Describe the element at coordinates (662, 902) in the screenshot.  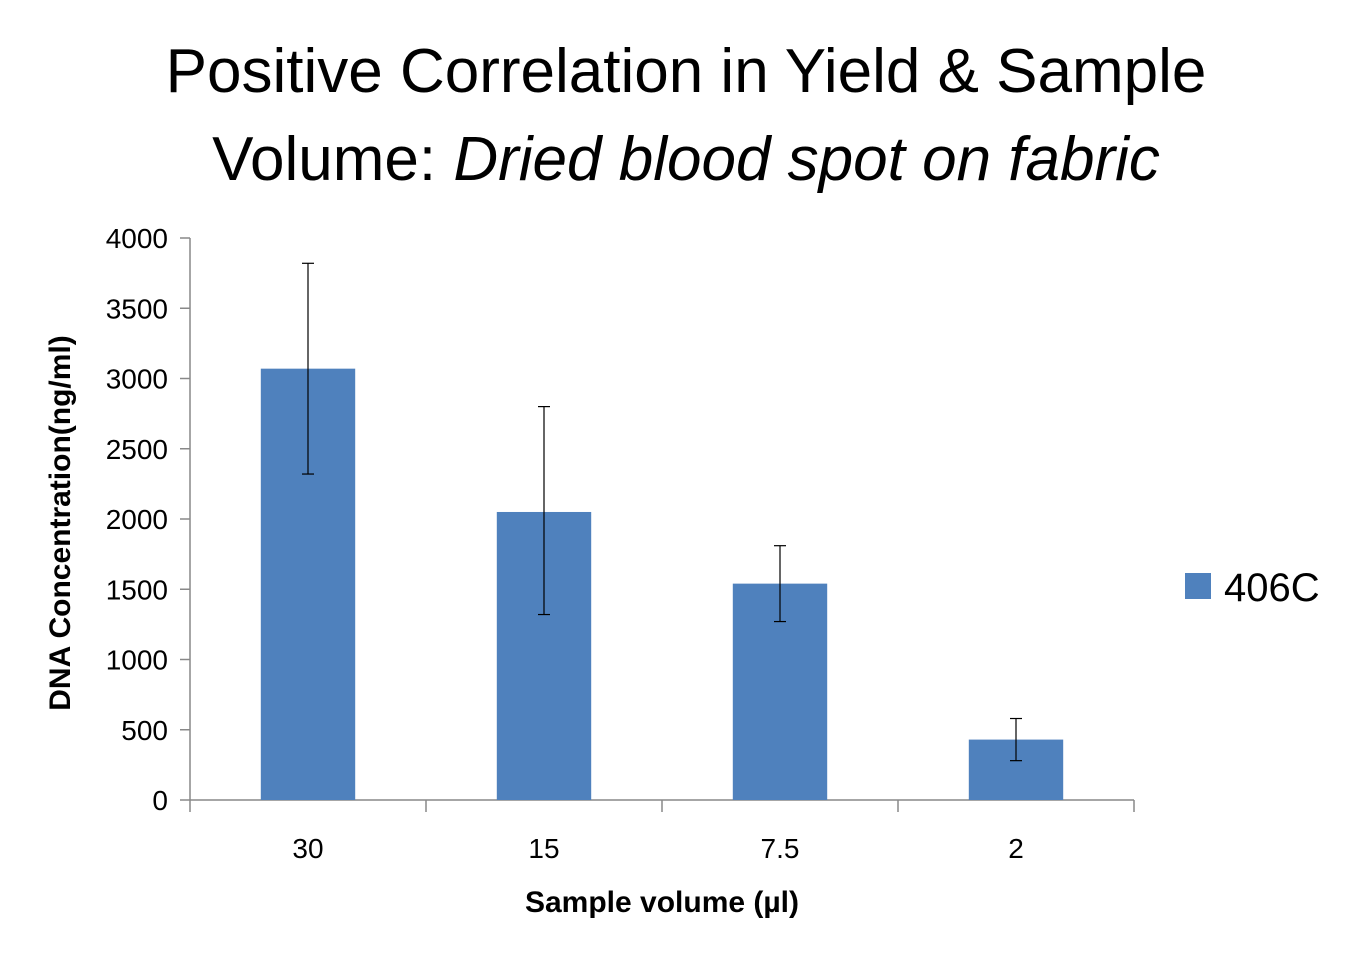
I see `x-axis-title: Sample volume (µl)` at that location.